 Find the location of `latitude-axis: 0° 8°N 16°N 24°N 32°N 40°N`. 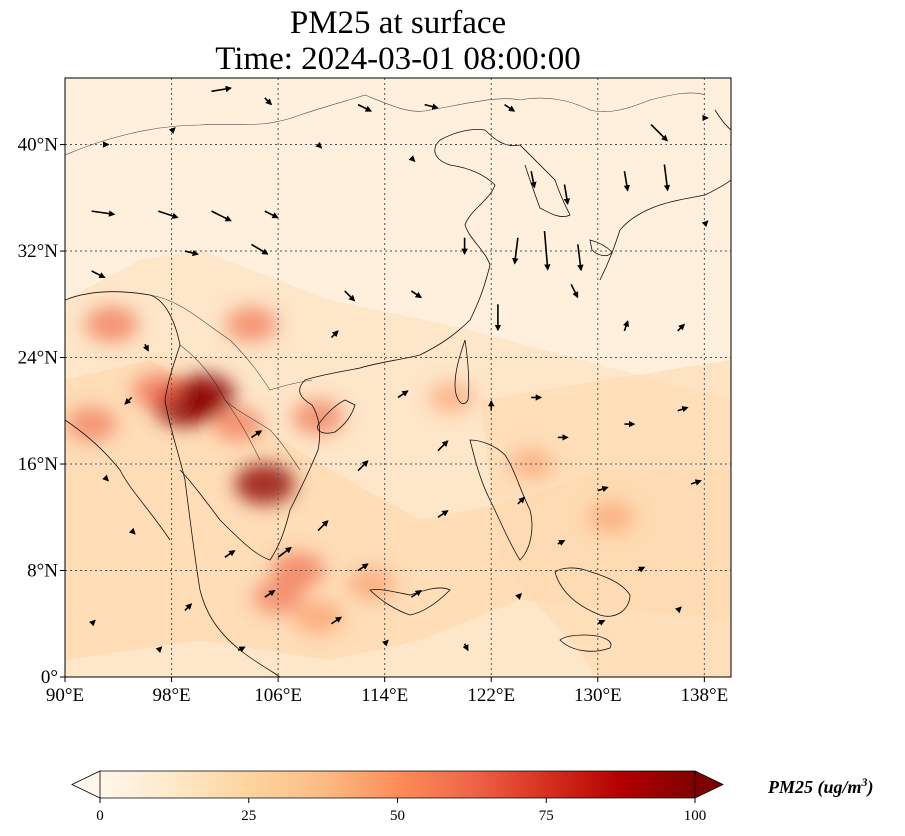

latitude-axis: 0° 8°N 16°N 24°N 32°N 40°N is located at coordinates (41, 411).